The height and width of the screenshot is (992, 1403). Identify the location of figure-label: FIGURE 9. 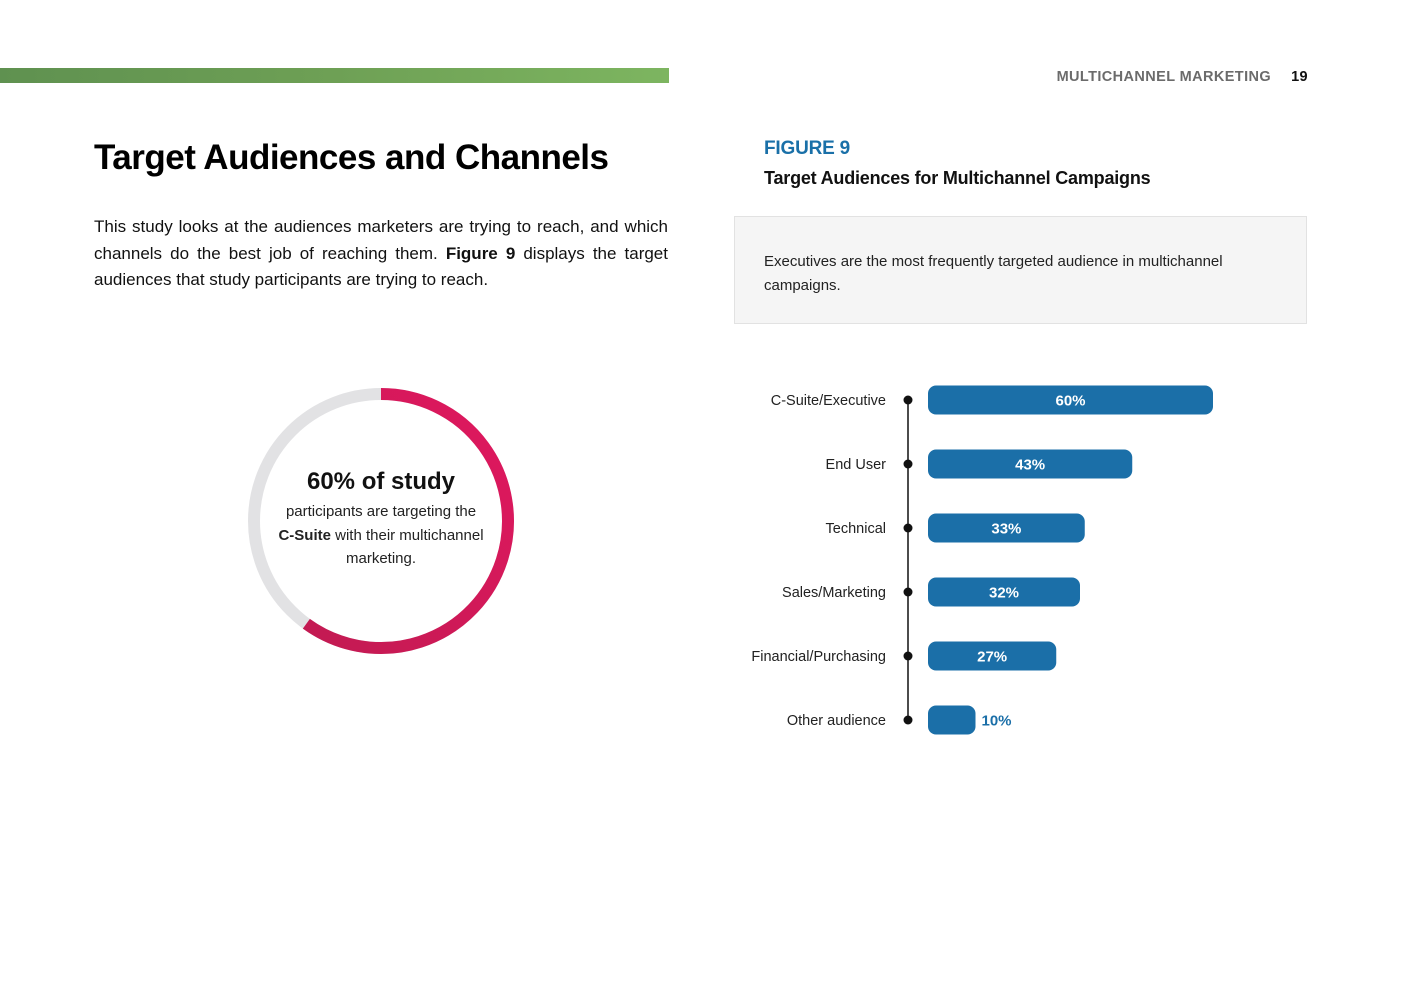
(807, 148).